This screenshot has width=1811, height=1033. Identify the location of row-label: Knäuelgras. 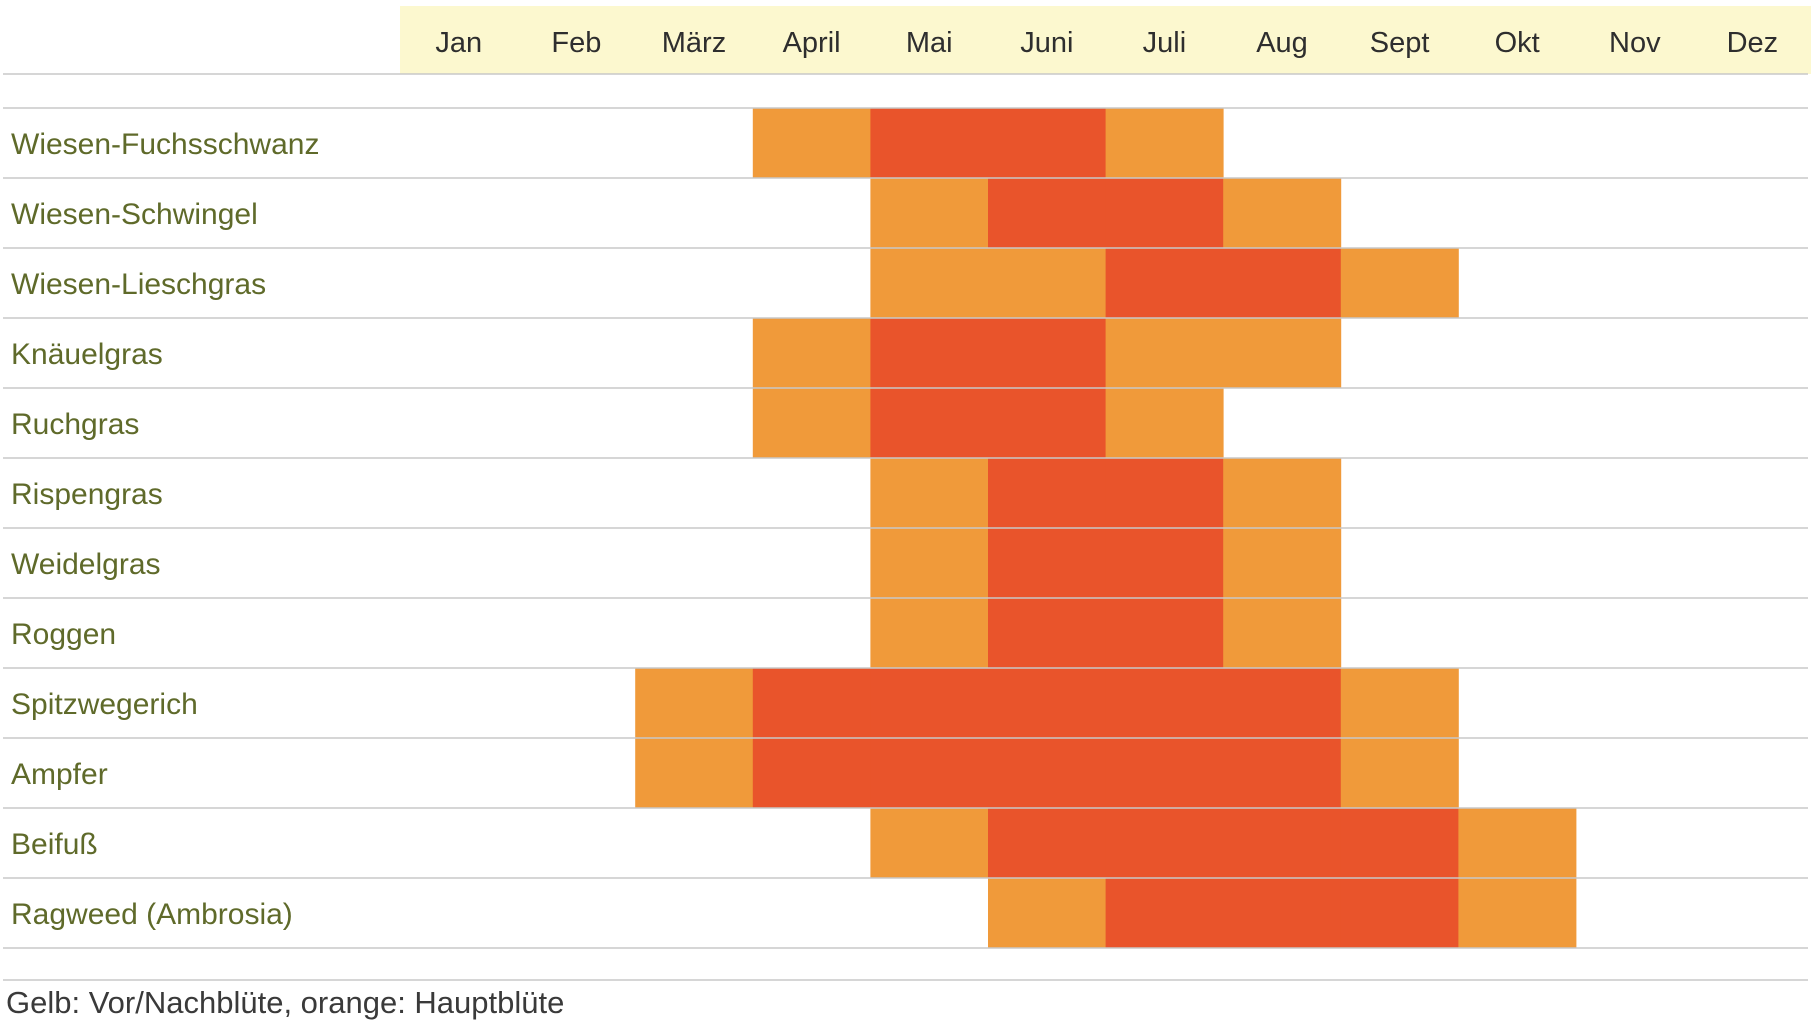
(87, 354).